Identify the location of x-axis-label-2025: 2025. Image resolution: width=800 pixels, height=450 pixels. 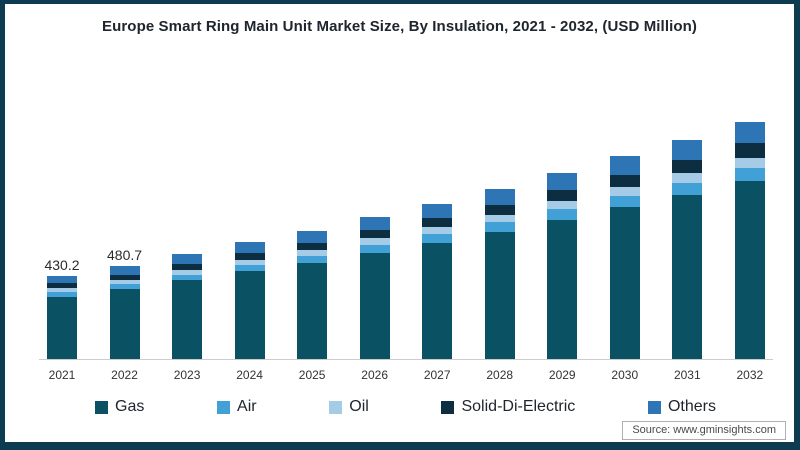
(312, 375).